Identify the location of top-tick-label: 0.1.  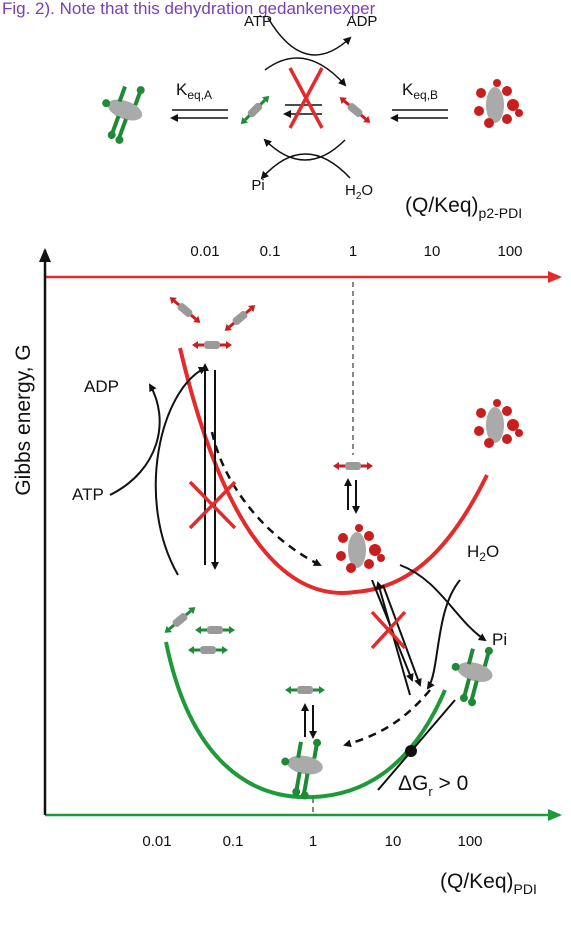
(270, 251).